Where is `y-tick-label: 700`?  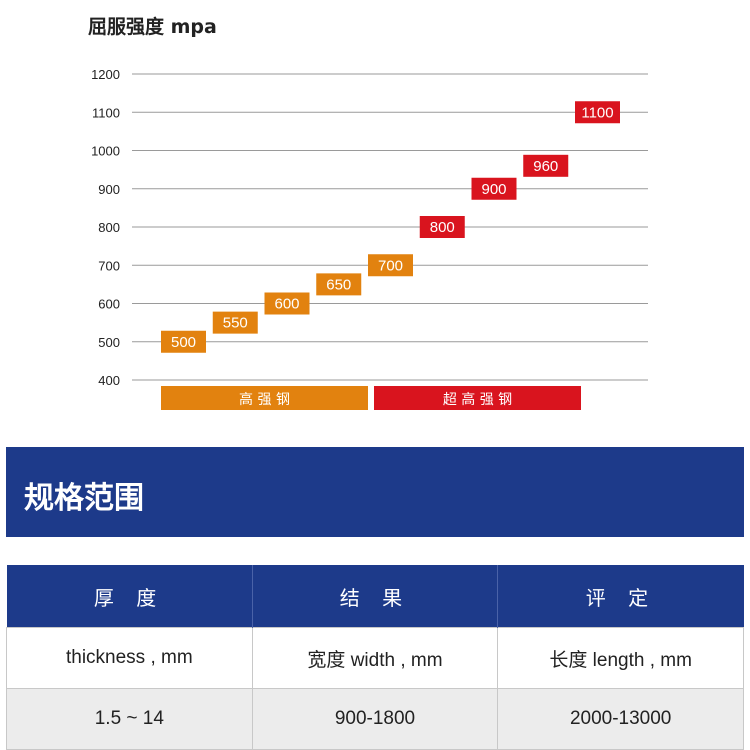 y-tick-label: 700 is located at coordinates (109, 265).